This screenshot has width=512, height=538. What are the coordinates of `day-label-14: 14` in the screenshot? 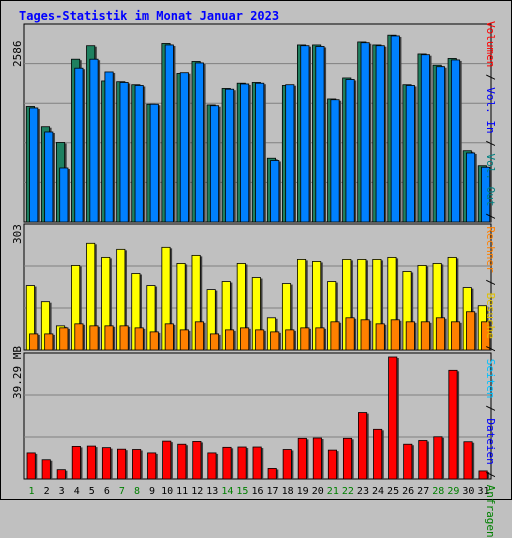 It's located at (227, 491).